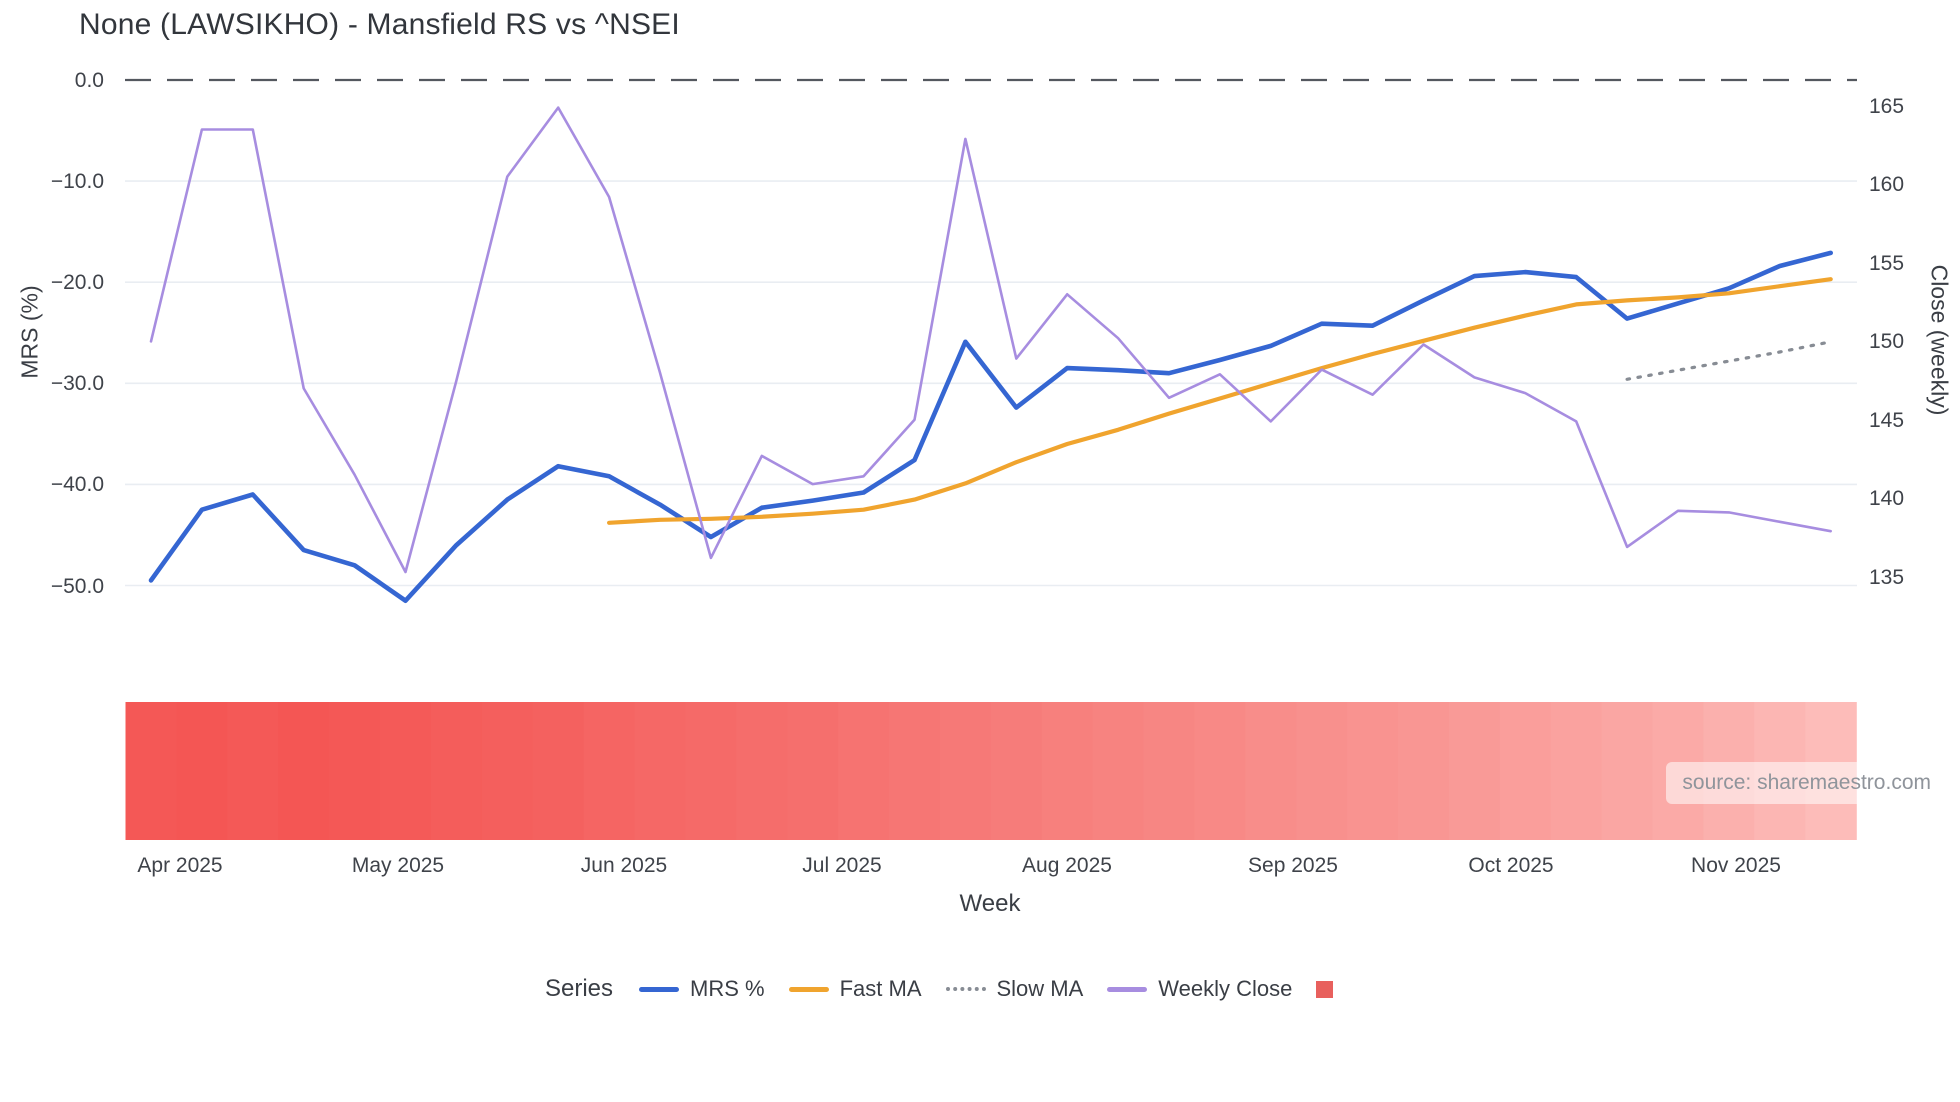 This screenshot has width=1960, height=1102. I want to click on series-line-fast-ma, so click(1220, 401).